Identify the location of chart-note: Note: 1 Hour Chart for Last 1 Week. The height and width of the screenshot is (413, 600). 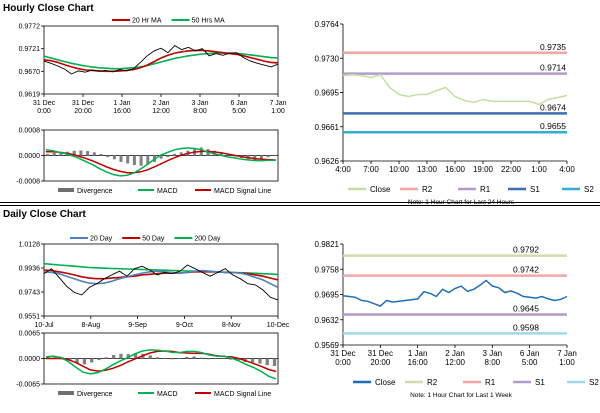
(461, 395).